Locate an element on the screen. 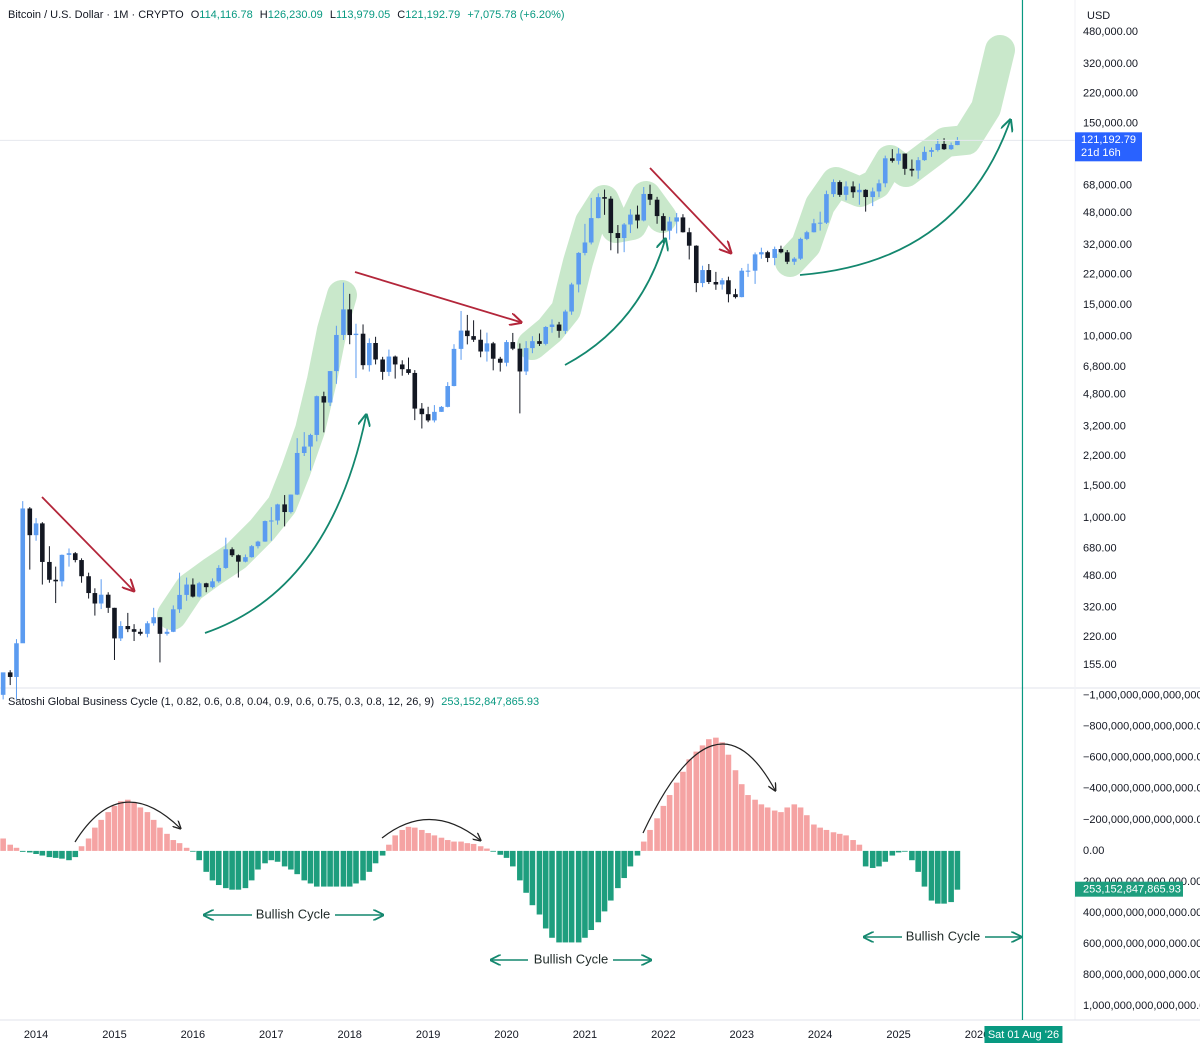 The height and width of the screenshot is (1043, 1200). x-tick-label: 2023 is located at coordinates (742, 1035).